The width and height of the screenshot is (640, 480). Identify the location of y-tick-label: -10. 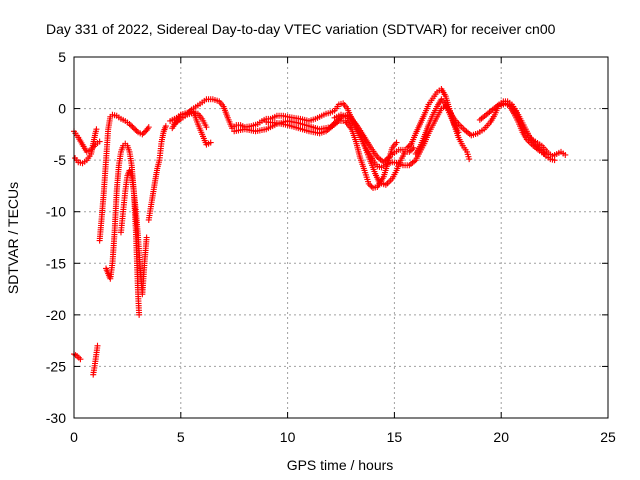
(56, 212).